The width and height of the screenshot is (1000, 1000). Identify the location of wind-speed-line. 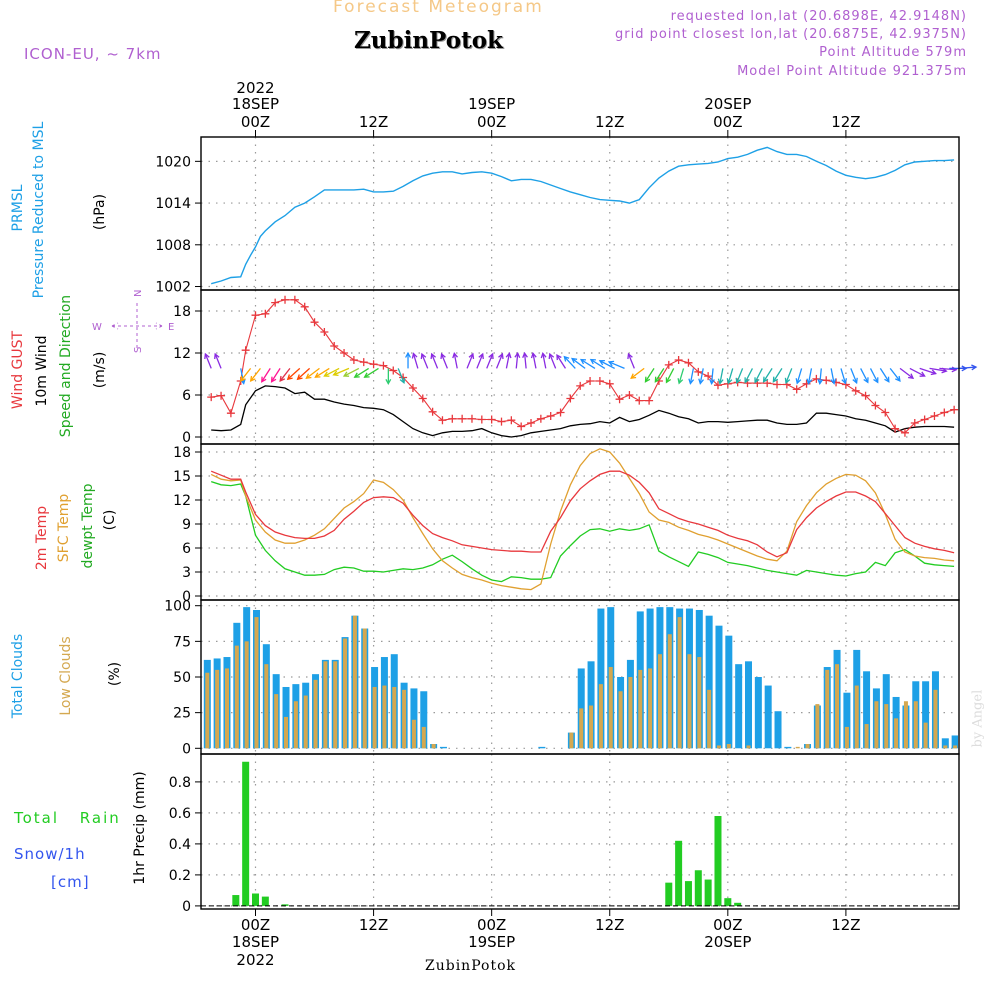
(583, 411).